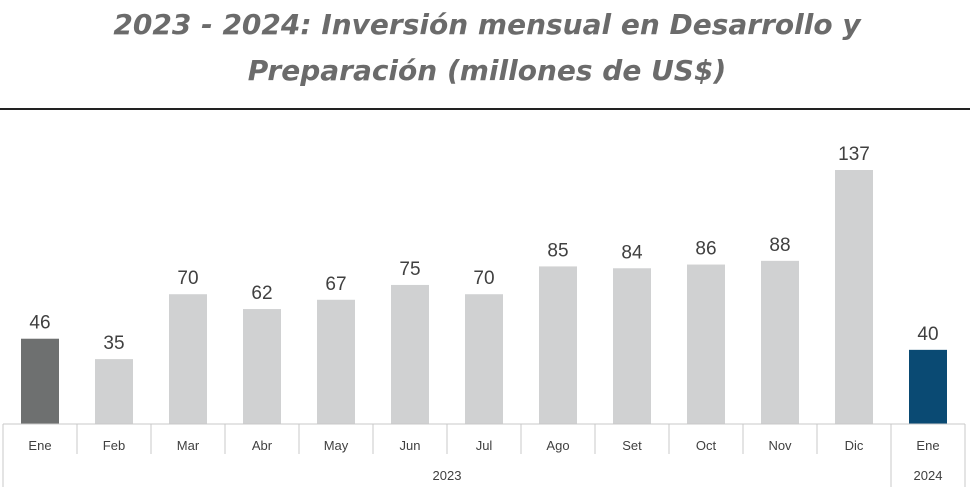 The image size is (974, 493). I want to click on data-label-5: 67, so click(335, 284).